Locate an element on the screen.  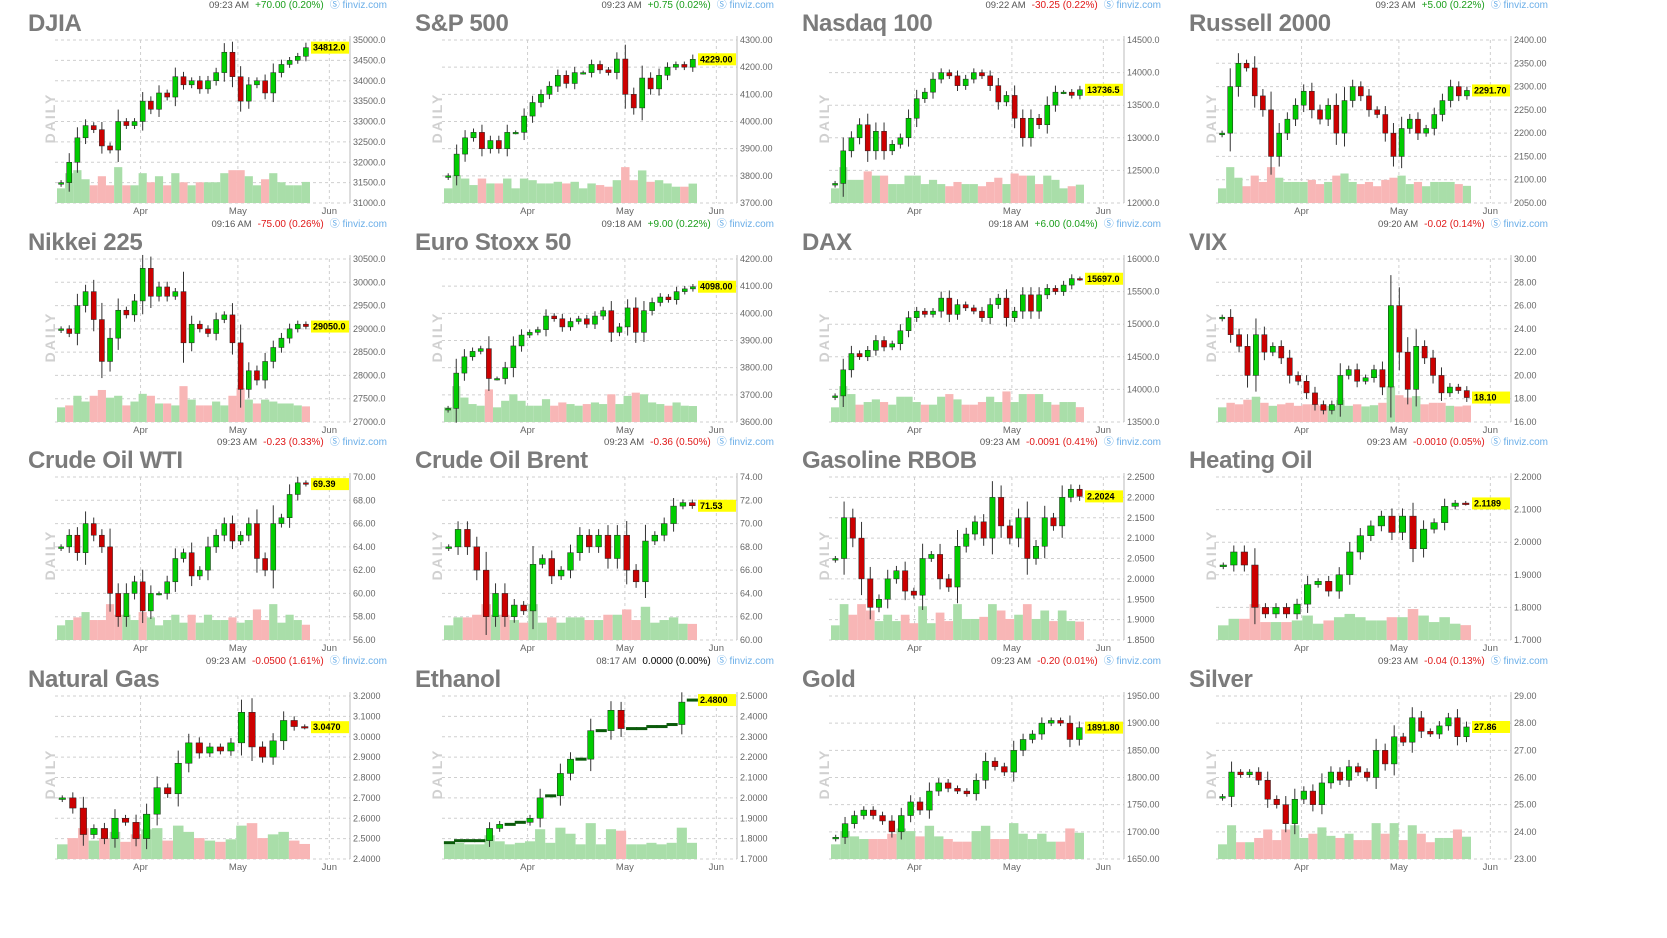
chart-title: Russell 2000 is located at coordinates (1260, 23).